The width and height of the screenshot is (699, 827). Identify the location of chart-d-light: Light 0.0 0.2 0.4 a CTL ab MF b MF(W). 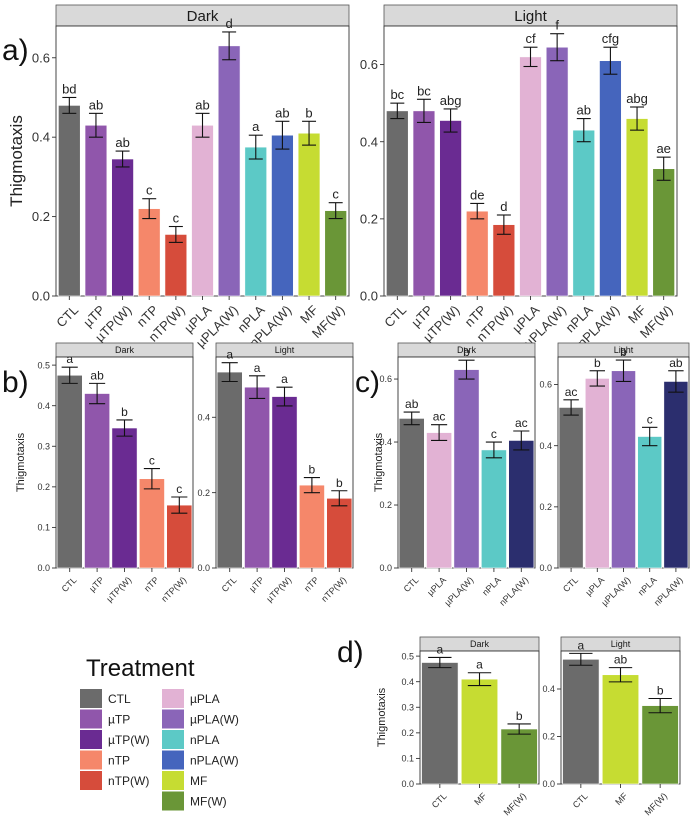
(611, 727).